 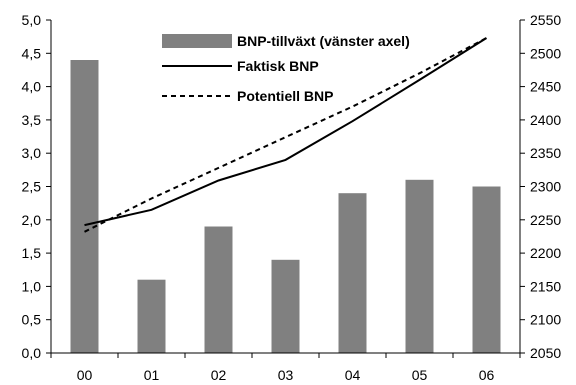 What do you see at coordinates (545, 53) in the screenshot?
I see `right-tick-label: 2500` at bounding box center [545, 53].